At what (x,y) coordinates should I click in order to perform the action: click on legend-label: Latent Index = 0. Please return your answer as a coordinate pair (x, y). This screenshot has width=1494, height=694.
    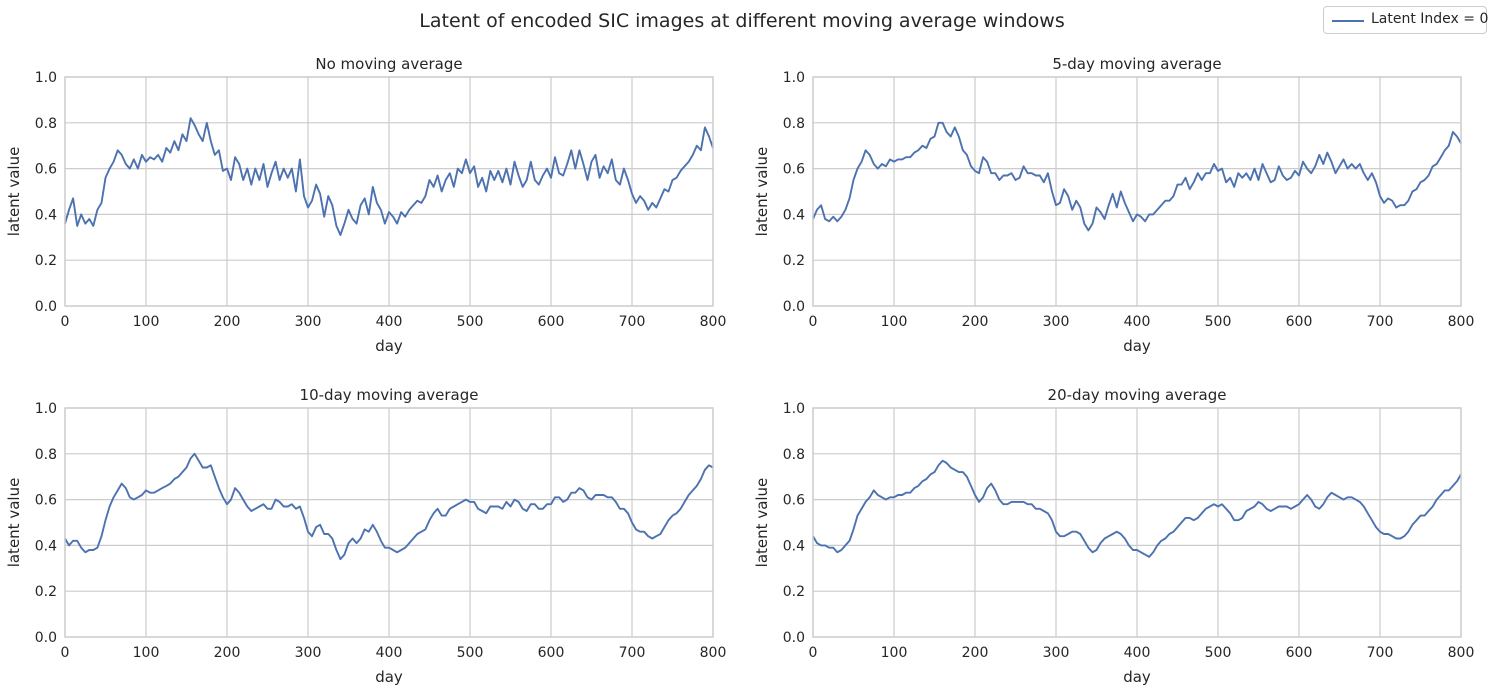
    Looking at the image, I should click on (1430, 19).